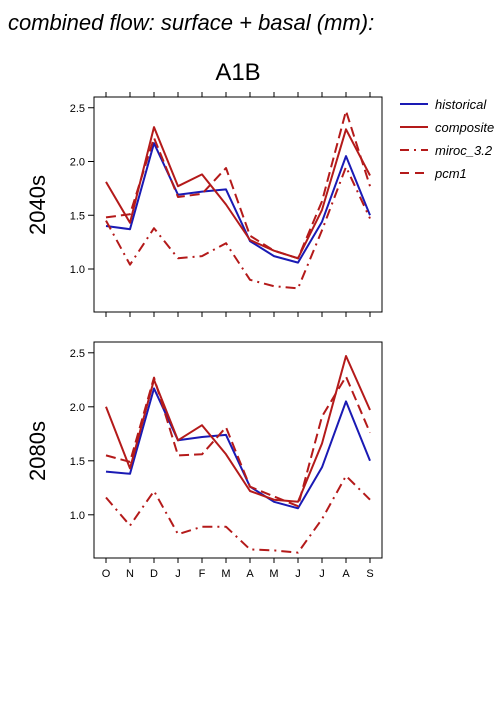 The width and height of the screenshot is (501, 709). I want to click on legend-label: miroc_3.2, so click(464, 150).